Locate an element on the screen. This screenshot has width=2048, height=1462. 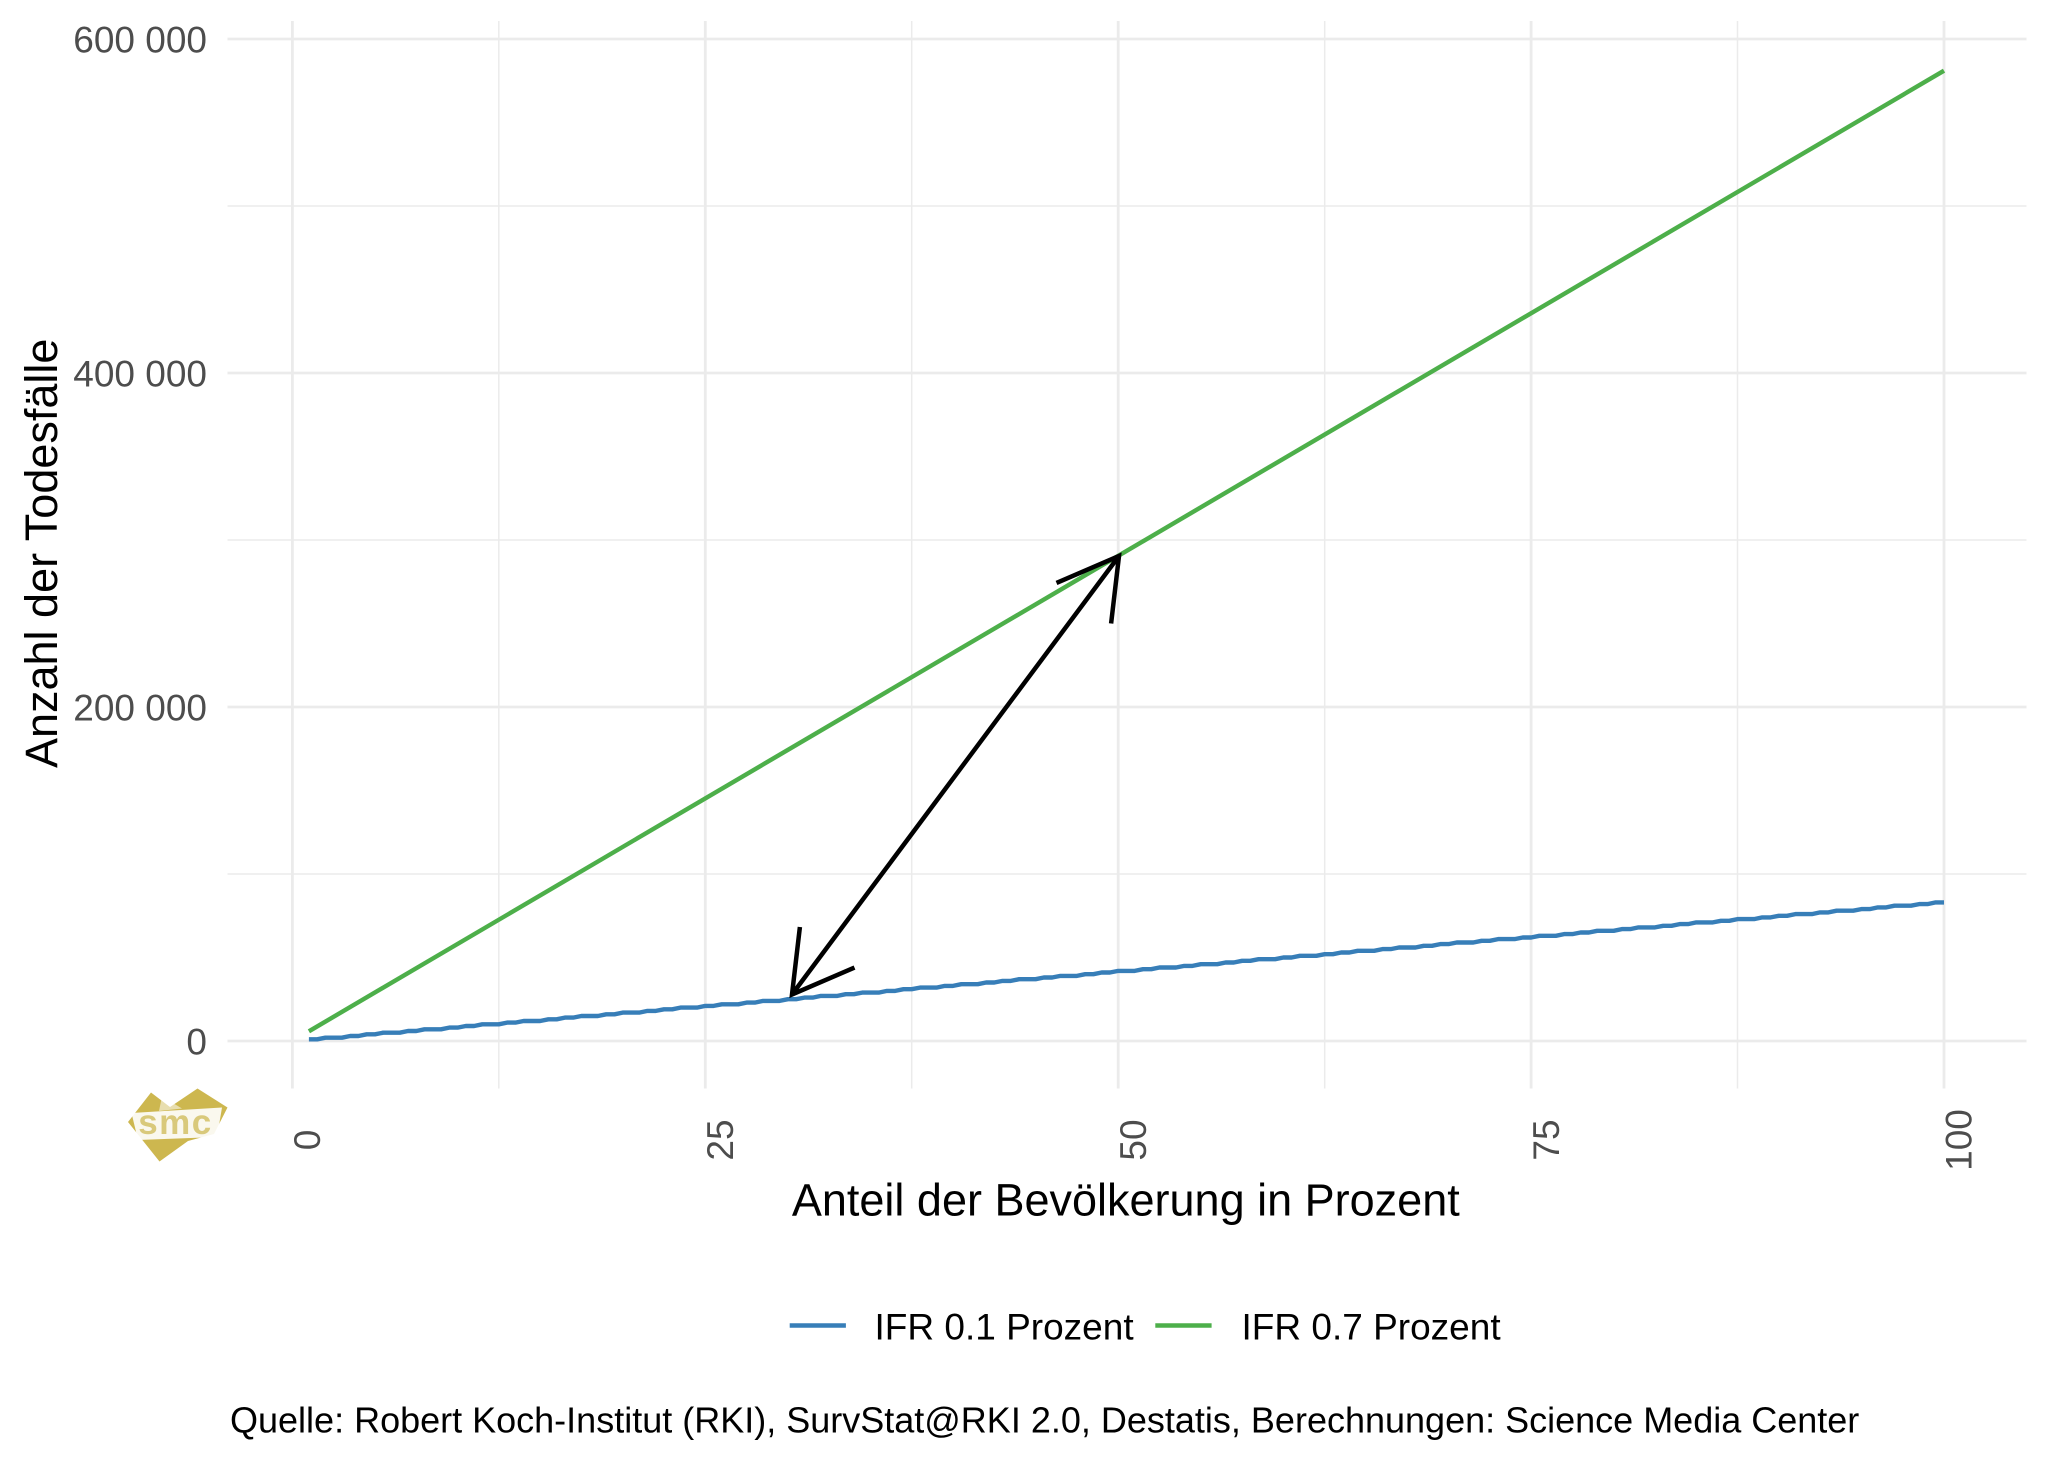
svg-text: IFR 0.1 Prozent is located at coordinates (1005, 1326).